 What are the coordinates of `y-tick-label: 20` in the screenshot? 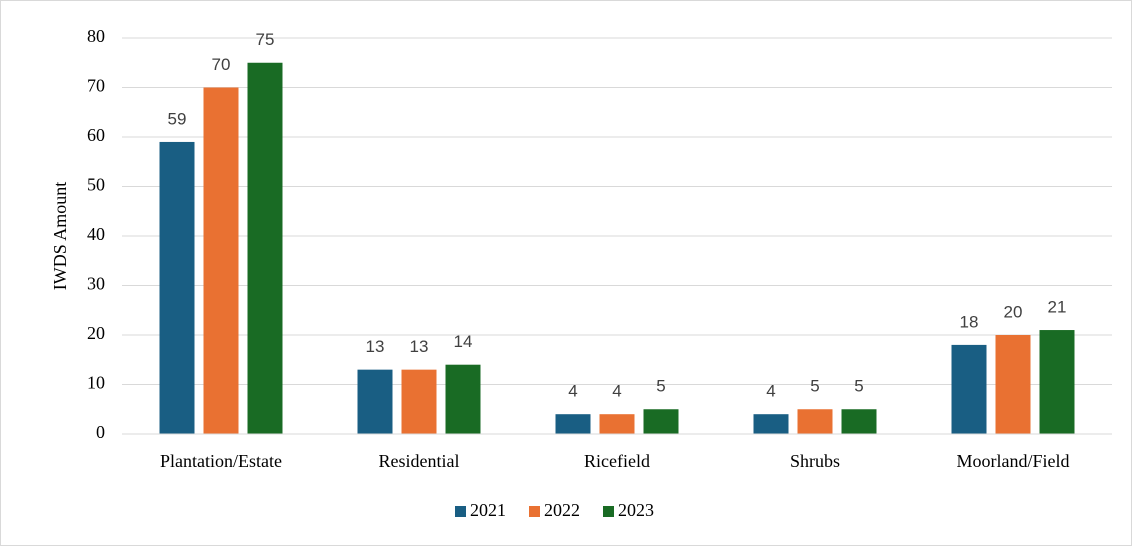 It's located at (96, 333).